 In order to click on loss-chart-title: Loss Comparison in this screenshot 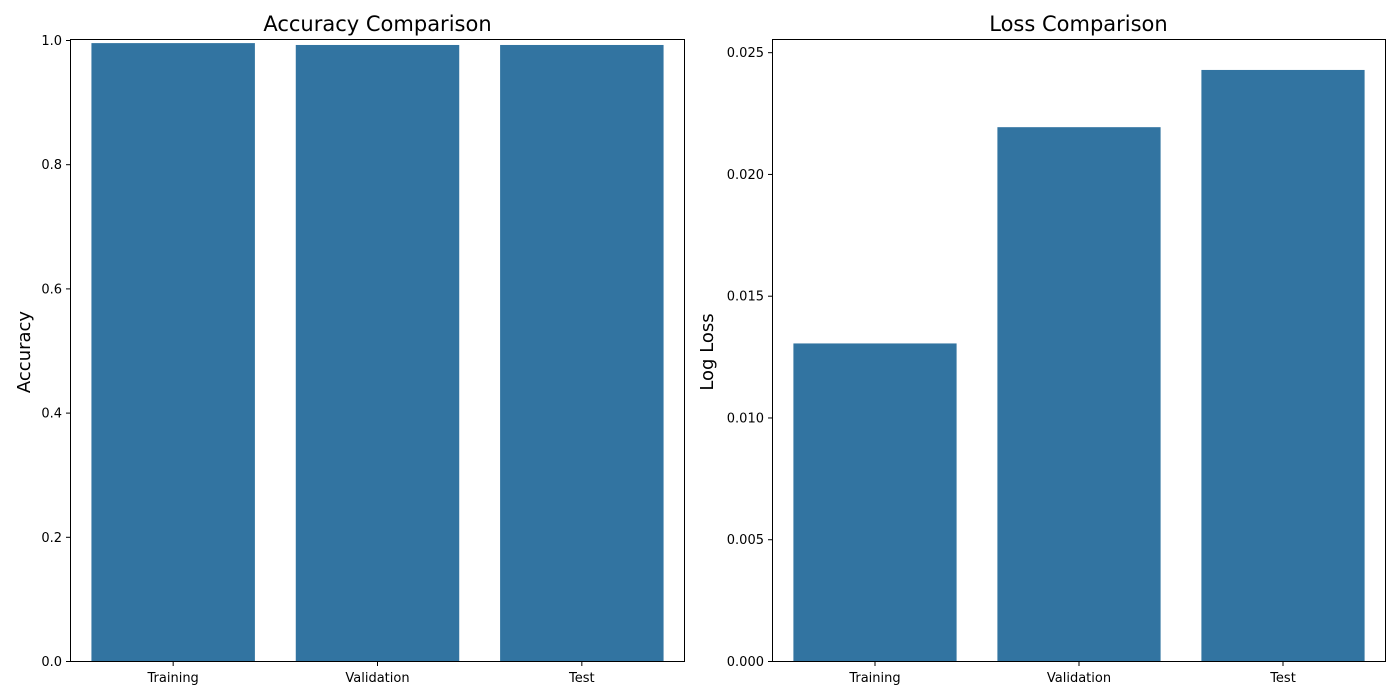, I will do `click(1078, 24)`.